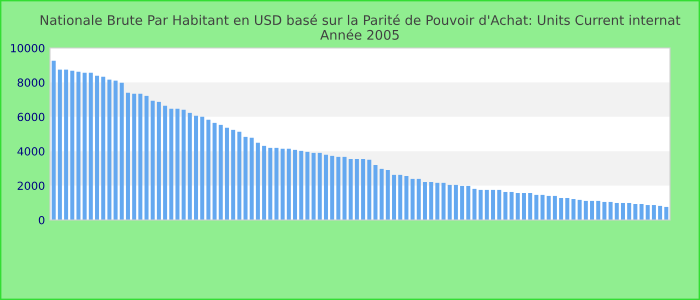  What do you see at coordinates (31, 186) in the screenshot?
I see `y-tick-label: 2000` at bounding box center [31, 186].